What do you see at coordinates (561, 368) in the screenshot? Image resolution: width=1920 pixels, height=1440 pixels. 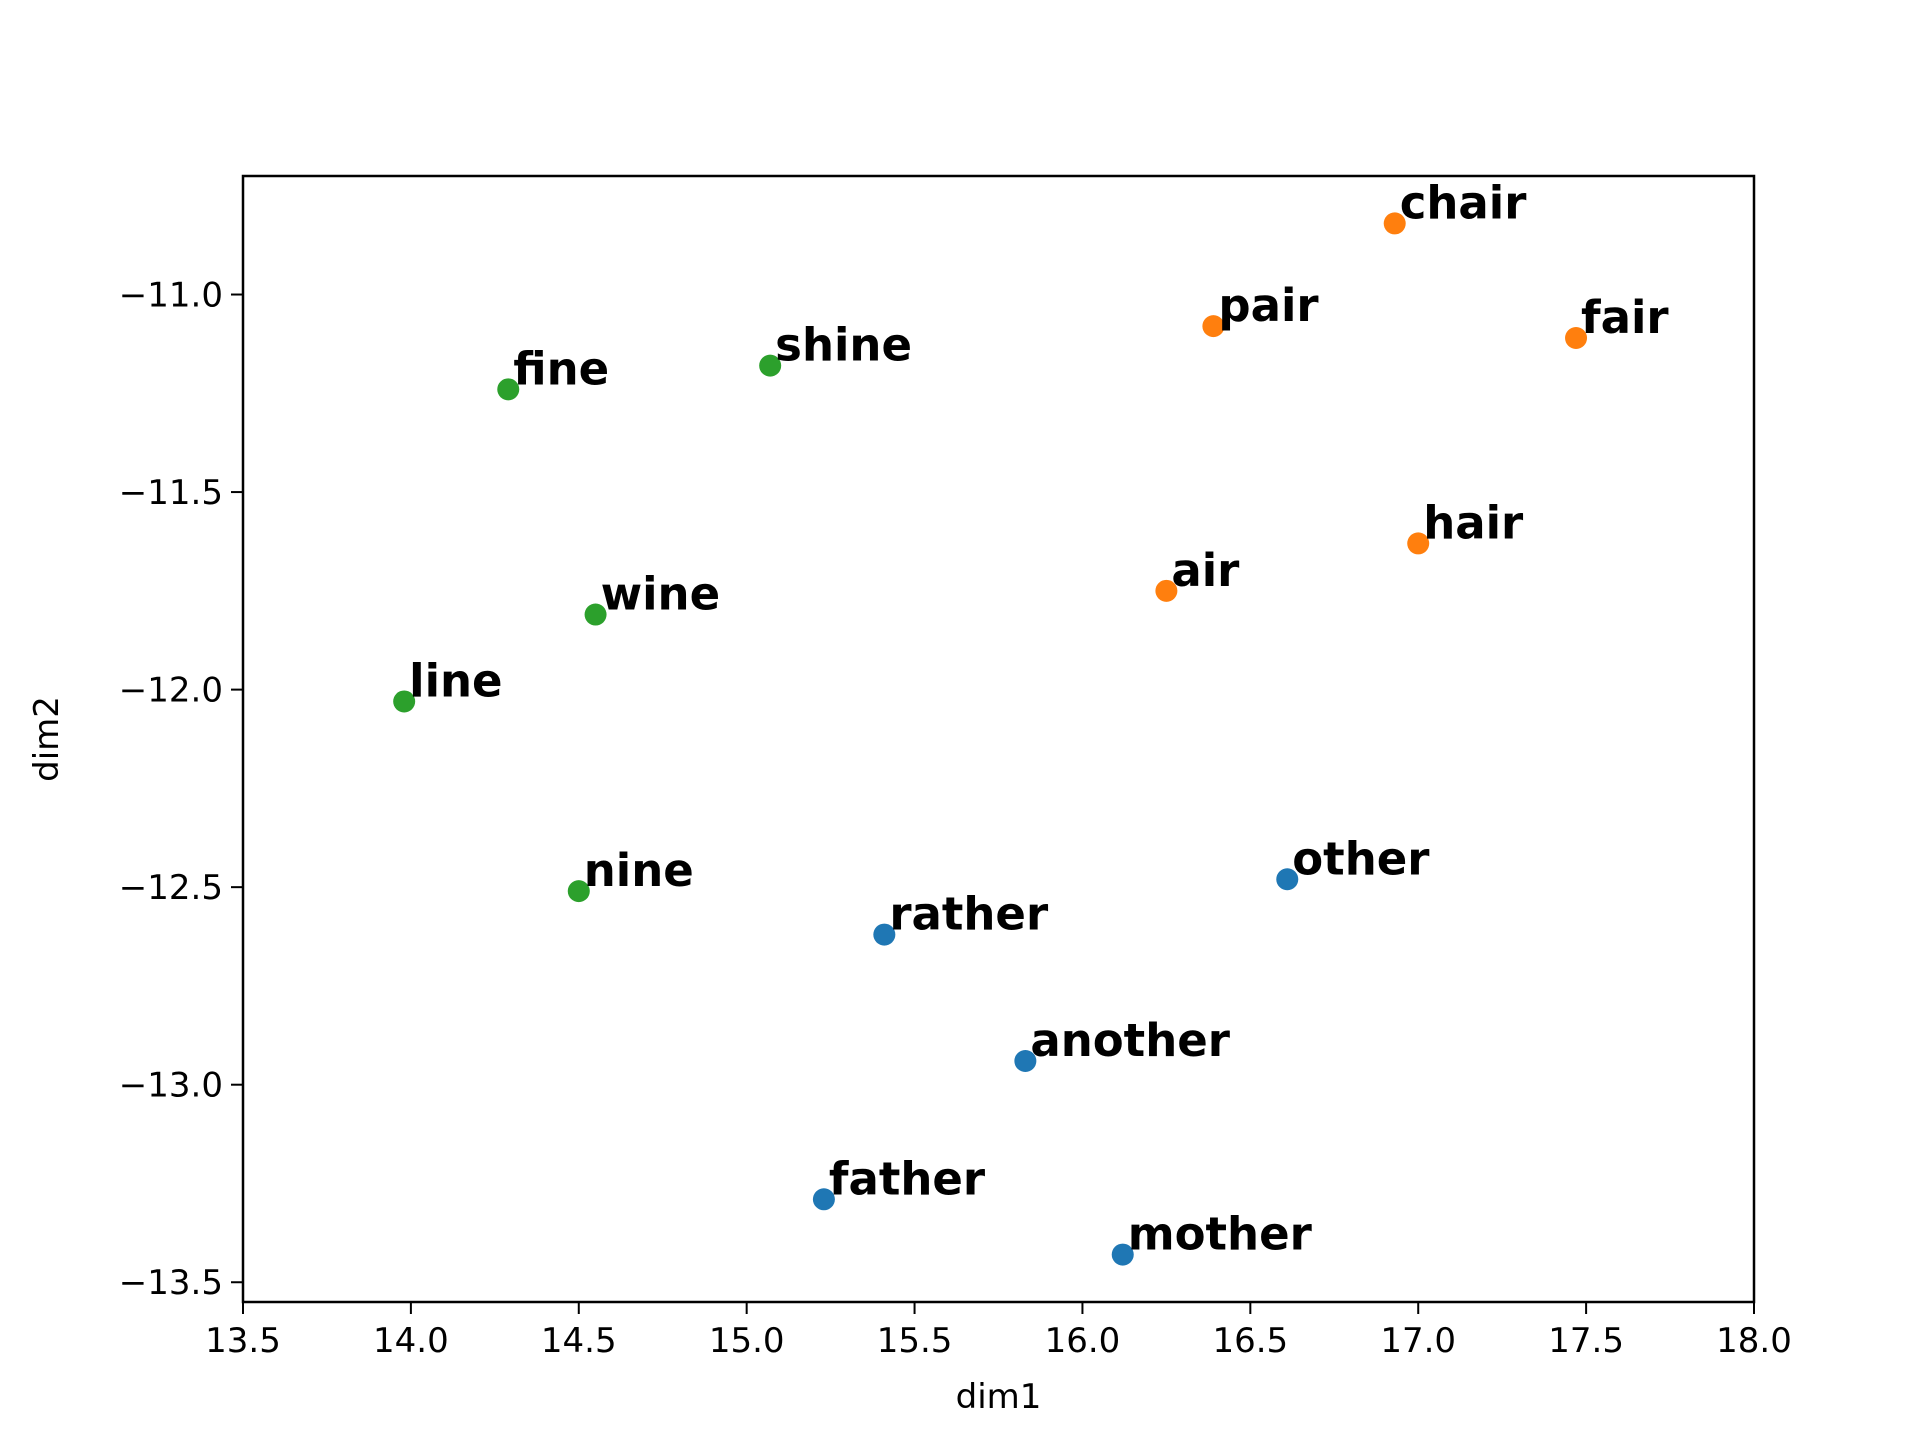 I see `point-label-fine: fine` at bounding box center [561, 368].